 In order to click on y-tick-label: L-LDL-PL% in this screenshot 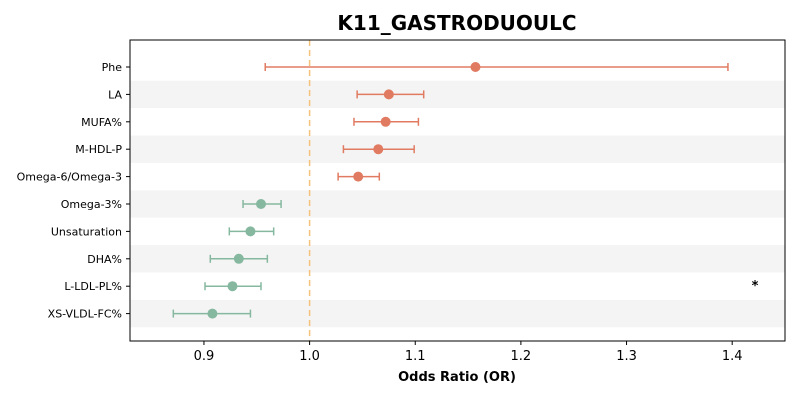, I will do `click(93, 286)`.